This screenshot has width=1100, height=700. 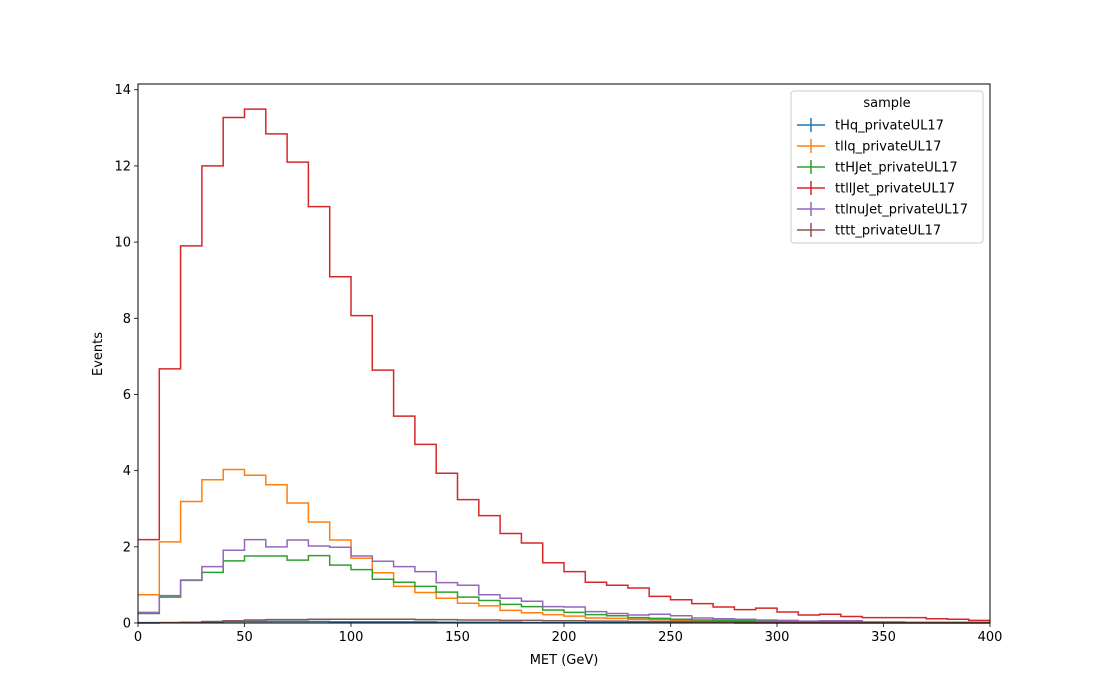 What do you see at coordinates (122, 243) in the screenshot?
I see `y-tick-label: 10` at bounding box center [122, 243].